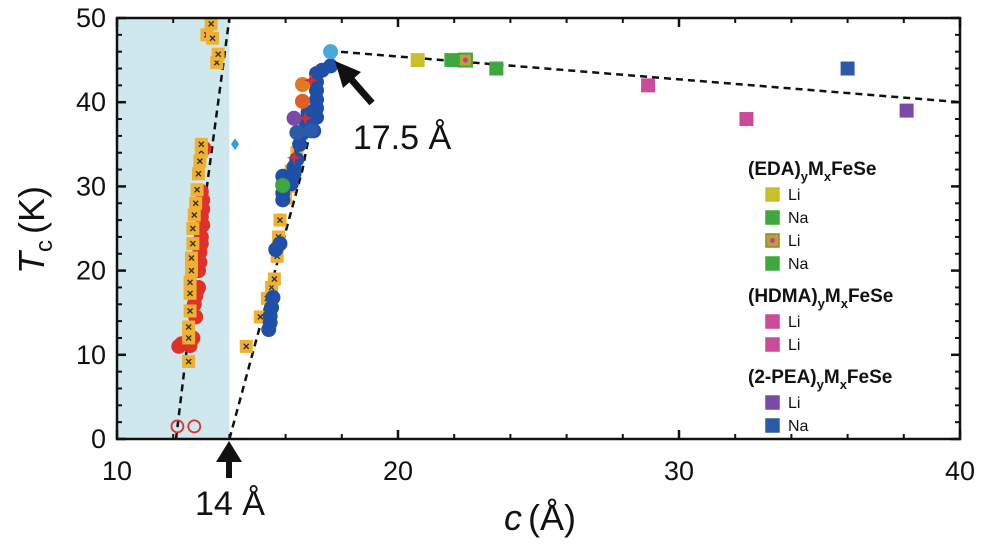 The image size is (995, 548). What do you see at coordinates (552, 517) in the screenshot?
I see `x-axis-unit: (Å)` at bounding box center [552, 517].